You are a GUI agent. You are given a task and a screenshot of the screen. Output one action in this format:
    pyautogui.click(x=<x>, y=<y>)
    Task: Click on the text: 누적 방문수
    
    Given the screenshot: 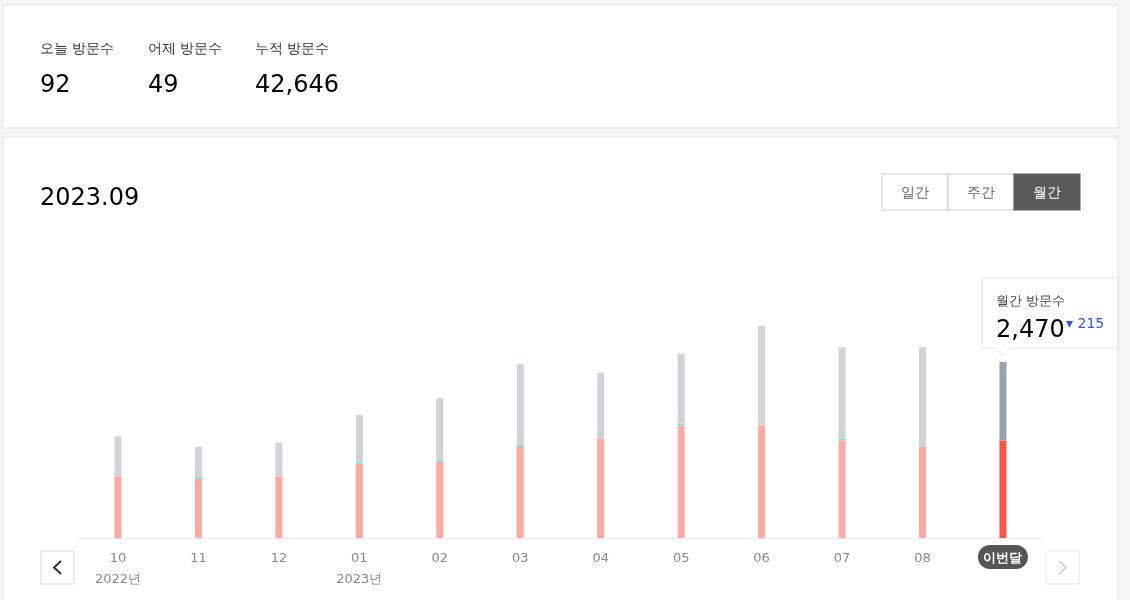 What is the action you would take?
    pyautogui.click(x=292, y=48)
    